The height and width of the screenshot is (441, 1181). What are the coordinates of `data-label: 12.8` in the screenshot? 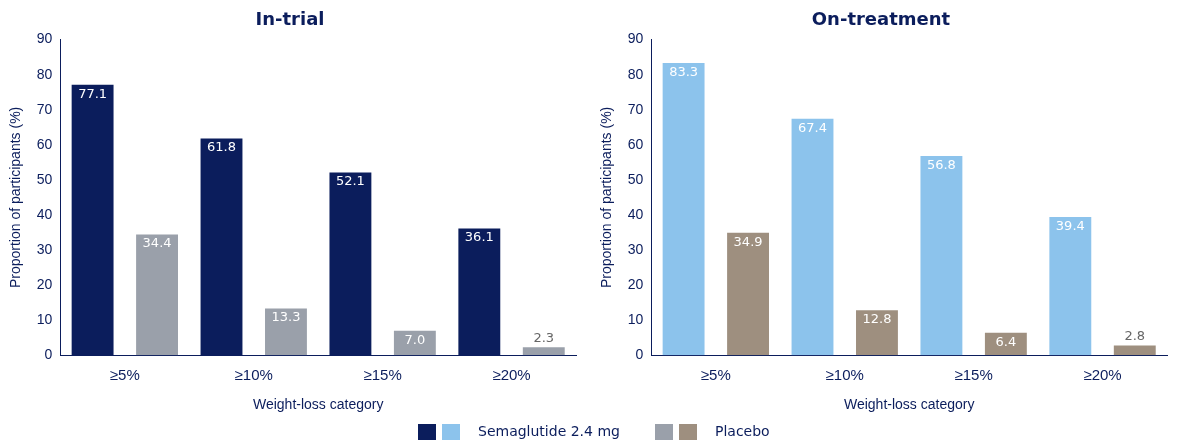 It's located at (877, 319).